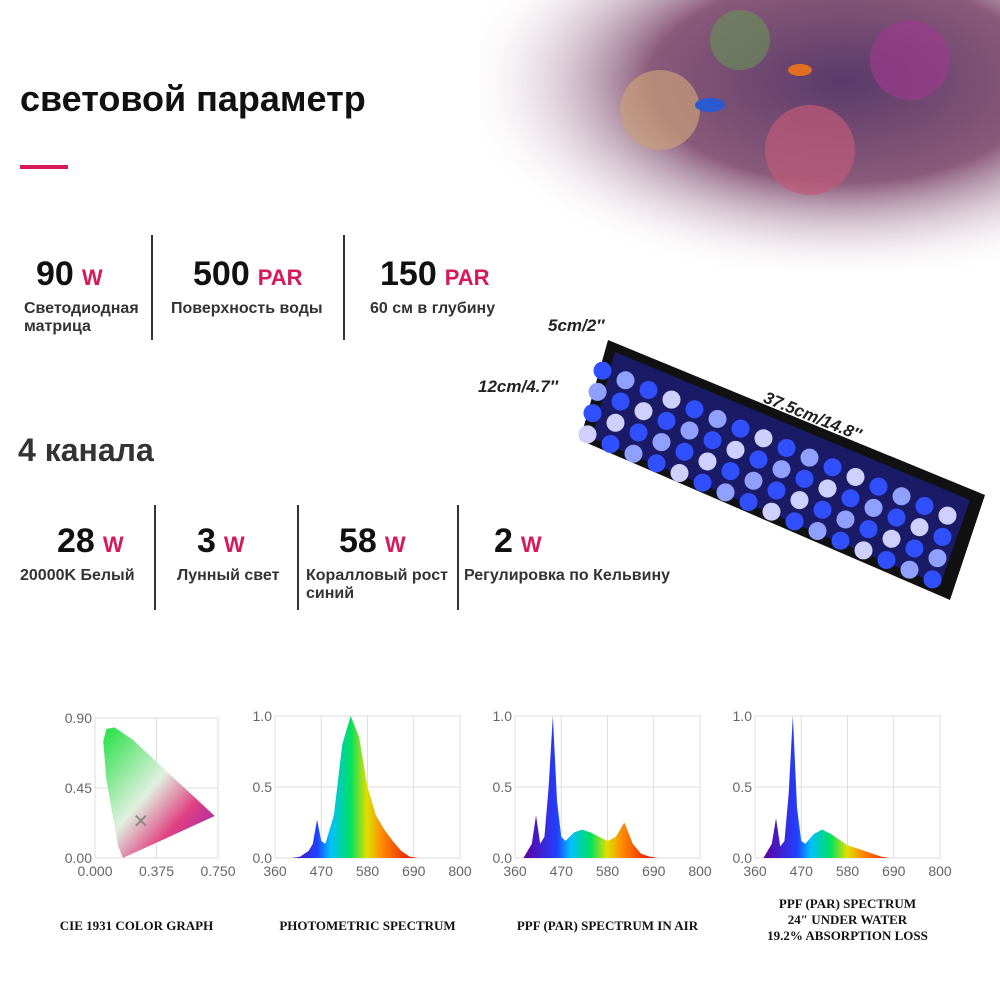  Describe the element at coordinates (81, 317) in the screenshot. I see `spec-label: Светодиодная матрица` at that location.